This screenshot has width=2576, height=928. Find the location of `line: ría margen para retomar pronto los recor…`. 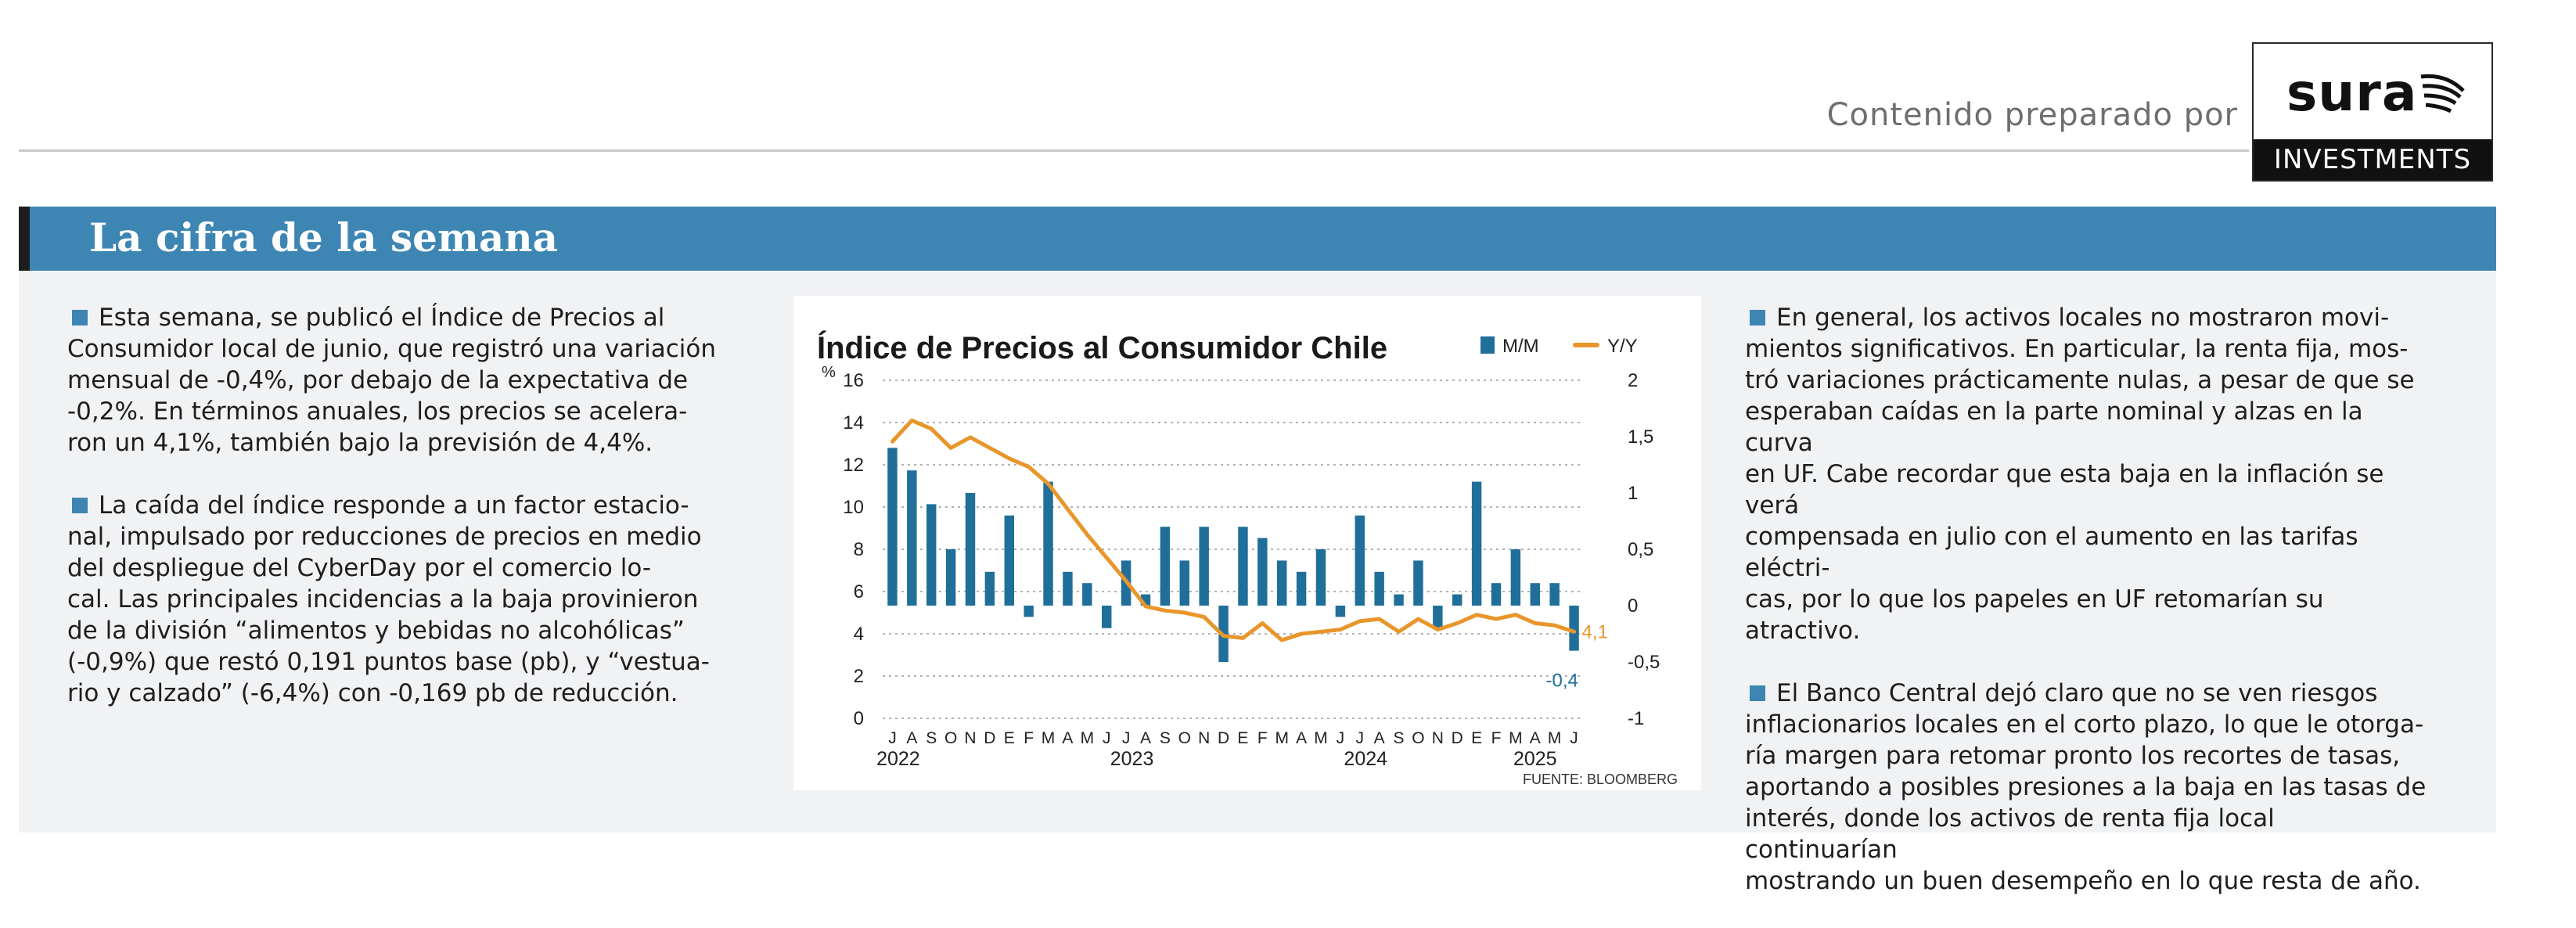

line: ría margen para retomar pronto los recor… is located at coordinates (2073, 756).